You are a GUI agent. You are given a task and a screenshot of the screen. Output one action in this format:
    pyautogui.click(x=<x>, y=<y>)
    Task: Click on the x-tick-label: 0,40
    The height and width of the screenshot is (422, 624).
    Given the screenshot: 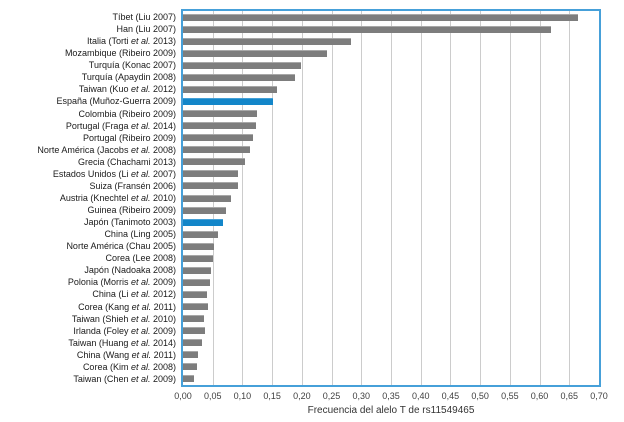 What is the action you would take?
    pyautogui.click(x=420, y=396)
    